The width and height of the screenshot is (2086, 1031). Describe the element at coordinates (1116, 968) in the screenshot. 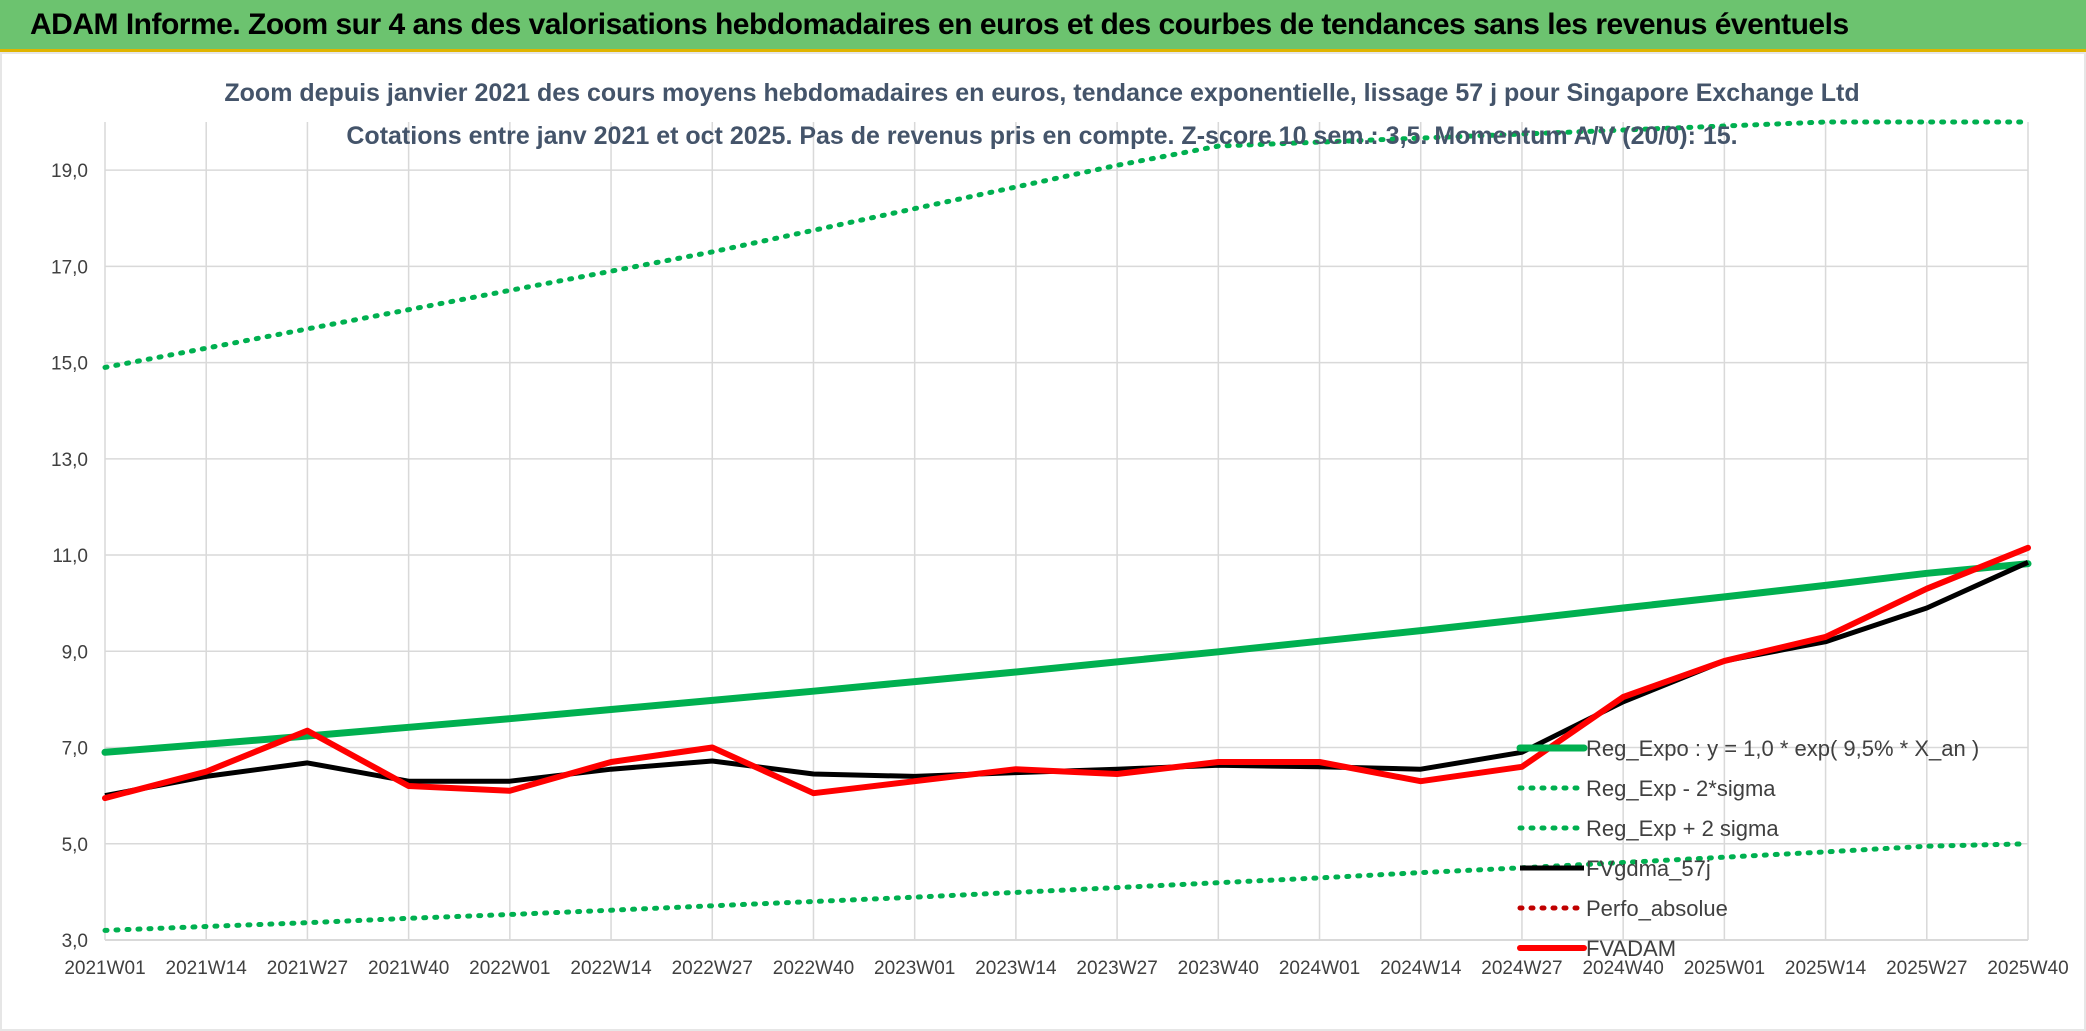

I see `x-tick-label: 2023W27` at that location.